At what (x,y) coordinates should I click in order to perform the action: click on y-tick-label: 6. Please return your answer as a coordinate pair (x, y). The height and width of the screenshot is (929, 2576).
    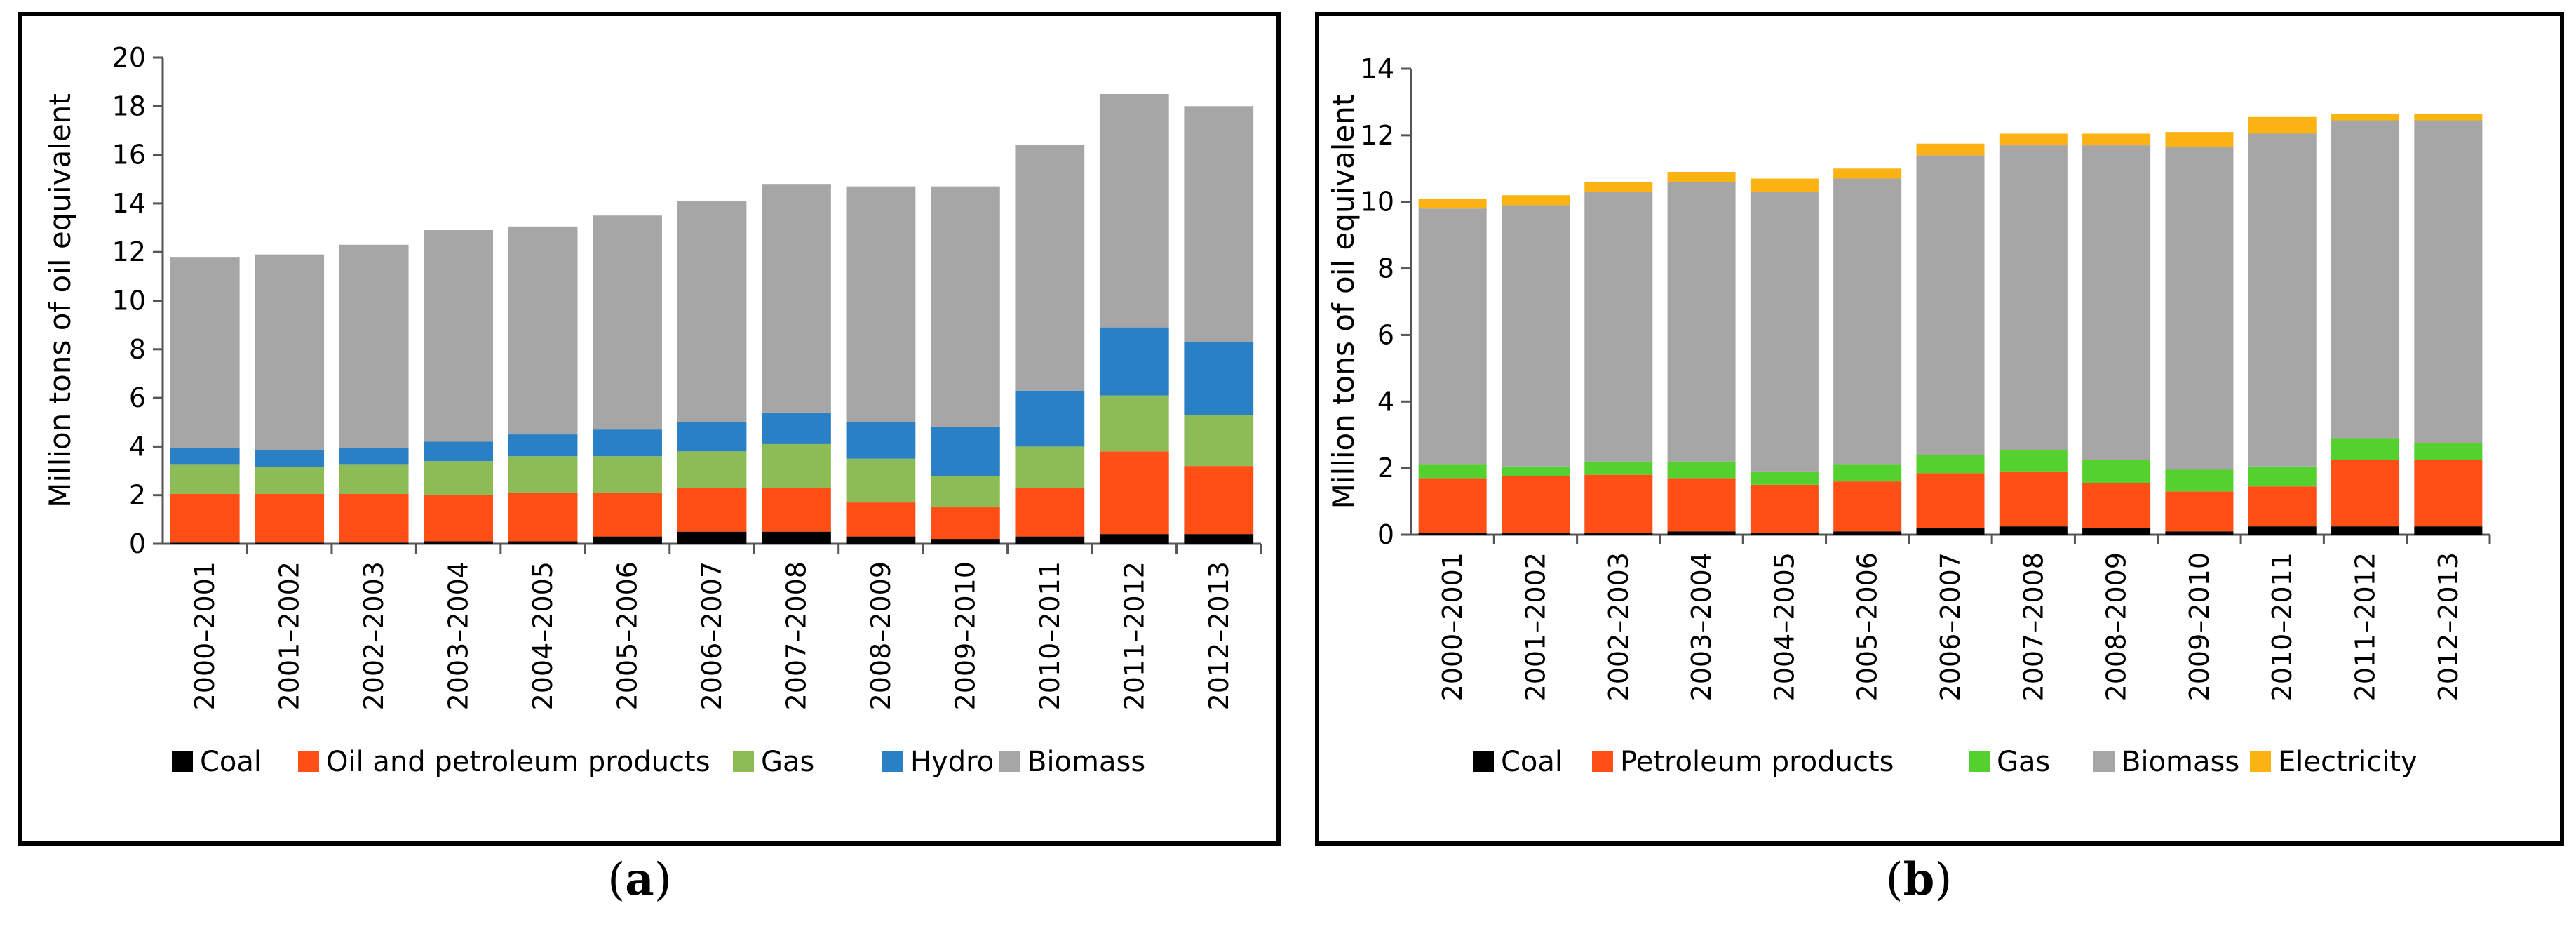
    Looking at the image, I should click on (137, 397).